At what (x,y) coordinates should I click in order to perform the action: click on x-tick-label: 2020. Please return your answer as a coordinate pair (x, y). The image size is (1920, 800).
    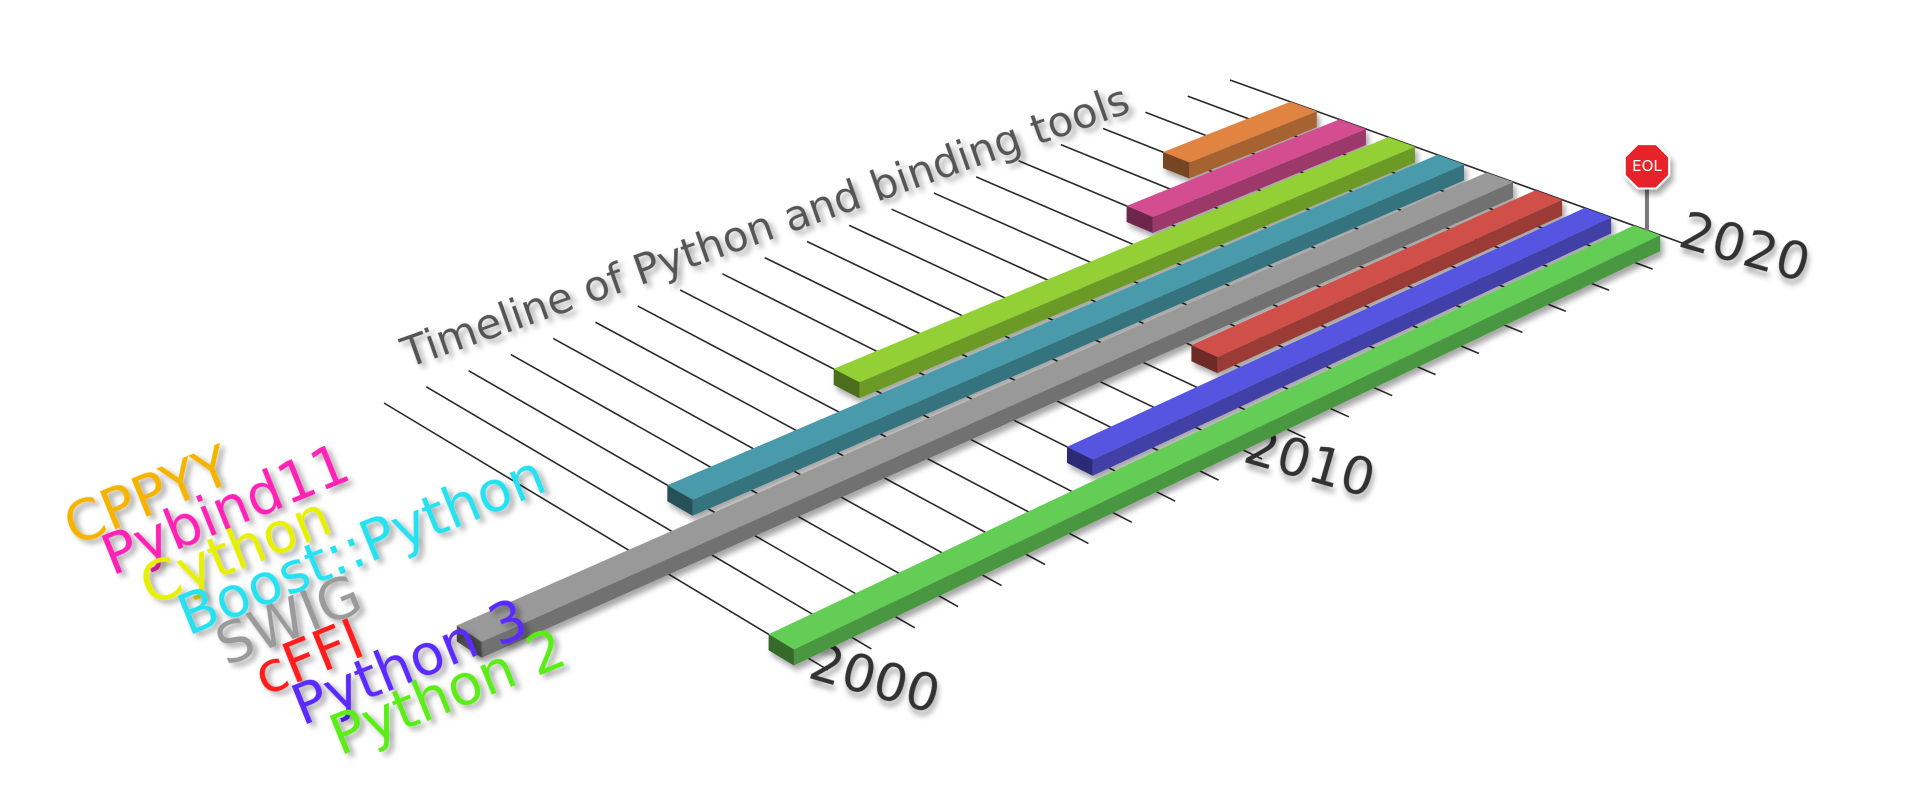
    Looking at the image, I should click on (1745, 247).